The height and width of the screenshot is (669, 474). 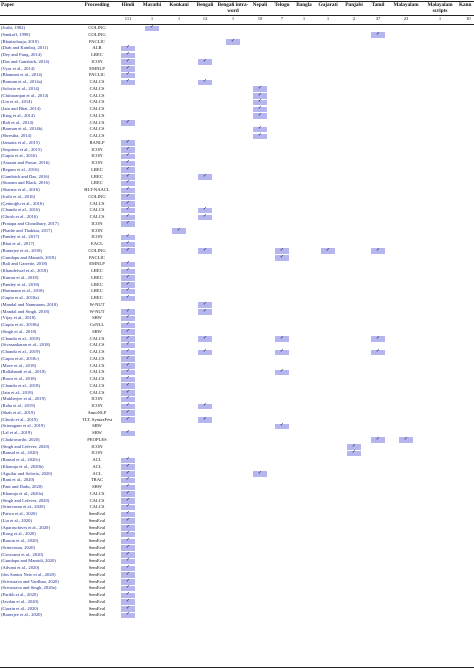 I want to click on paper-citation: (Srivastava and Singh, 2020a), so click(x=29, y=588).